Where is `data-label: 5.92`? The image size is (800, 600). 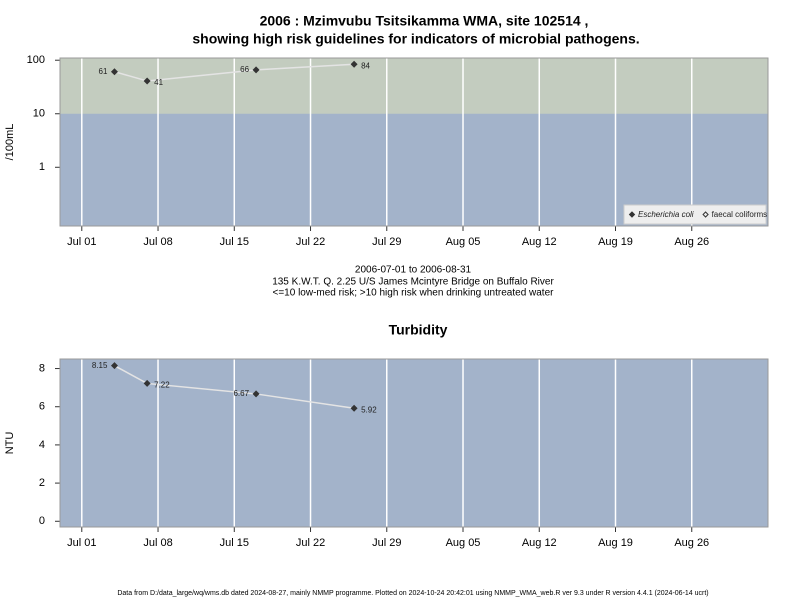 data-label: 5.92 is located at coordinates (369, 409).